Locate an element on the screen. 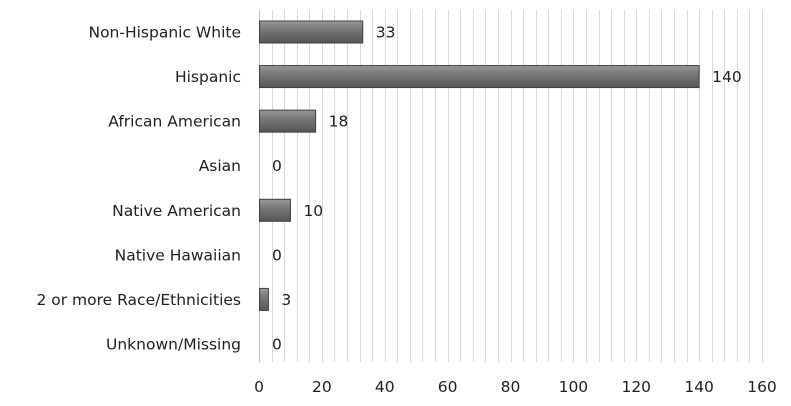  category-label: African American is located at coordinates (174, 122).